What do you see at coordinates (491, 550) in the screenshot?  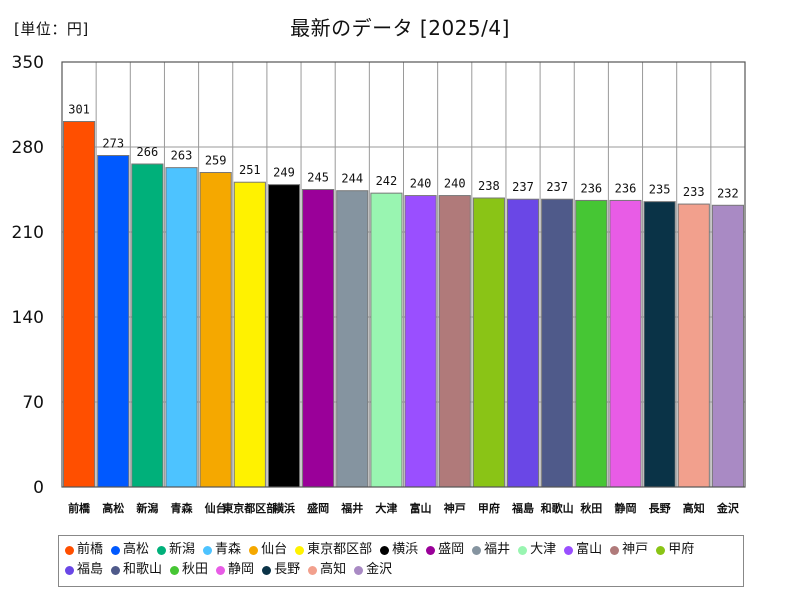 I see `legend-item: 福井` at bounding box center [491, 550].